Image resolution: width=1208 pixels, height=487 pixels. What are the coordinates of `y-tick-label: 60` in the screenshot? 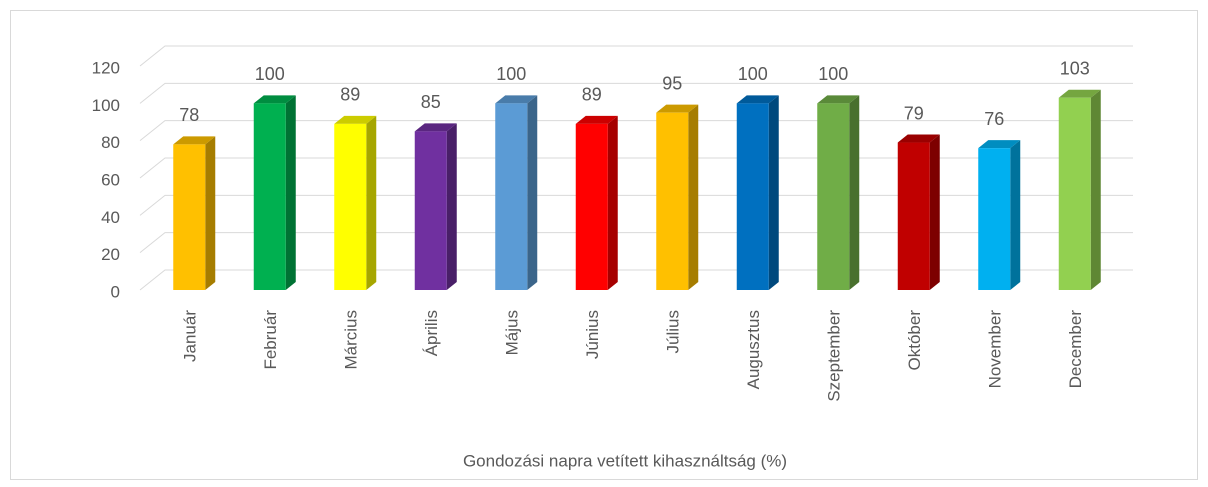 It's located at (110, 179).